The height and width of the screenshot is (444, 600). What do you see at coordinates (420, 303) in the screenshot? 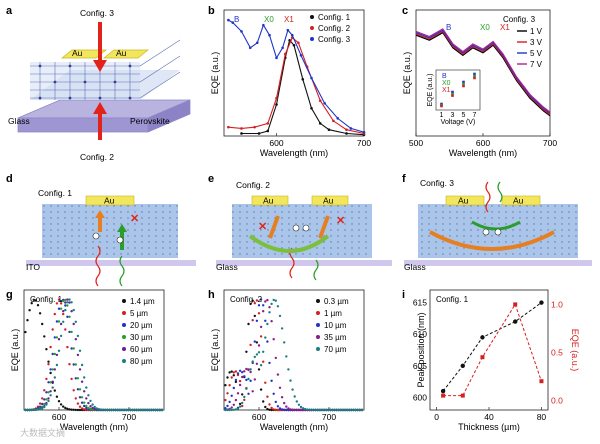
I see `y-tick-label: 615` at bounding box center [420, 303].